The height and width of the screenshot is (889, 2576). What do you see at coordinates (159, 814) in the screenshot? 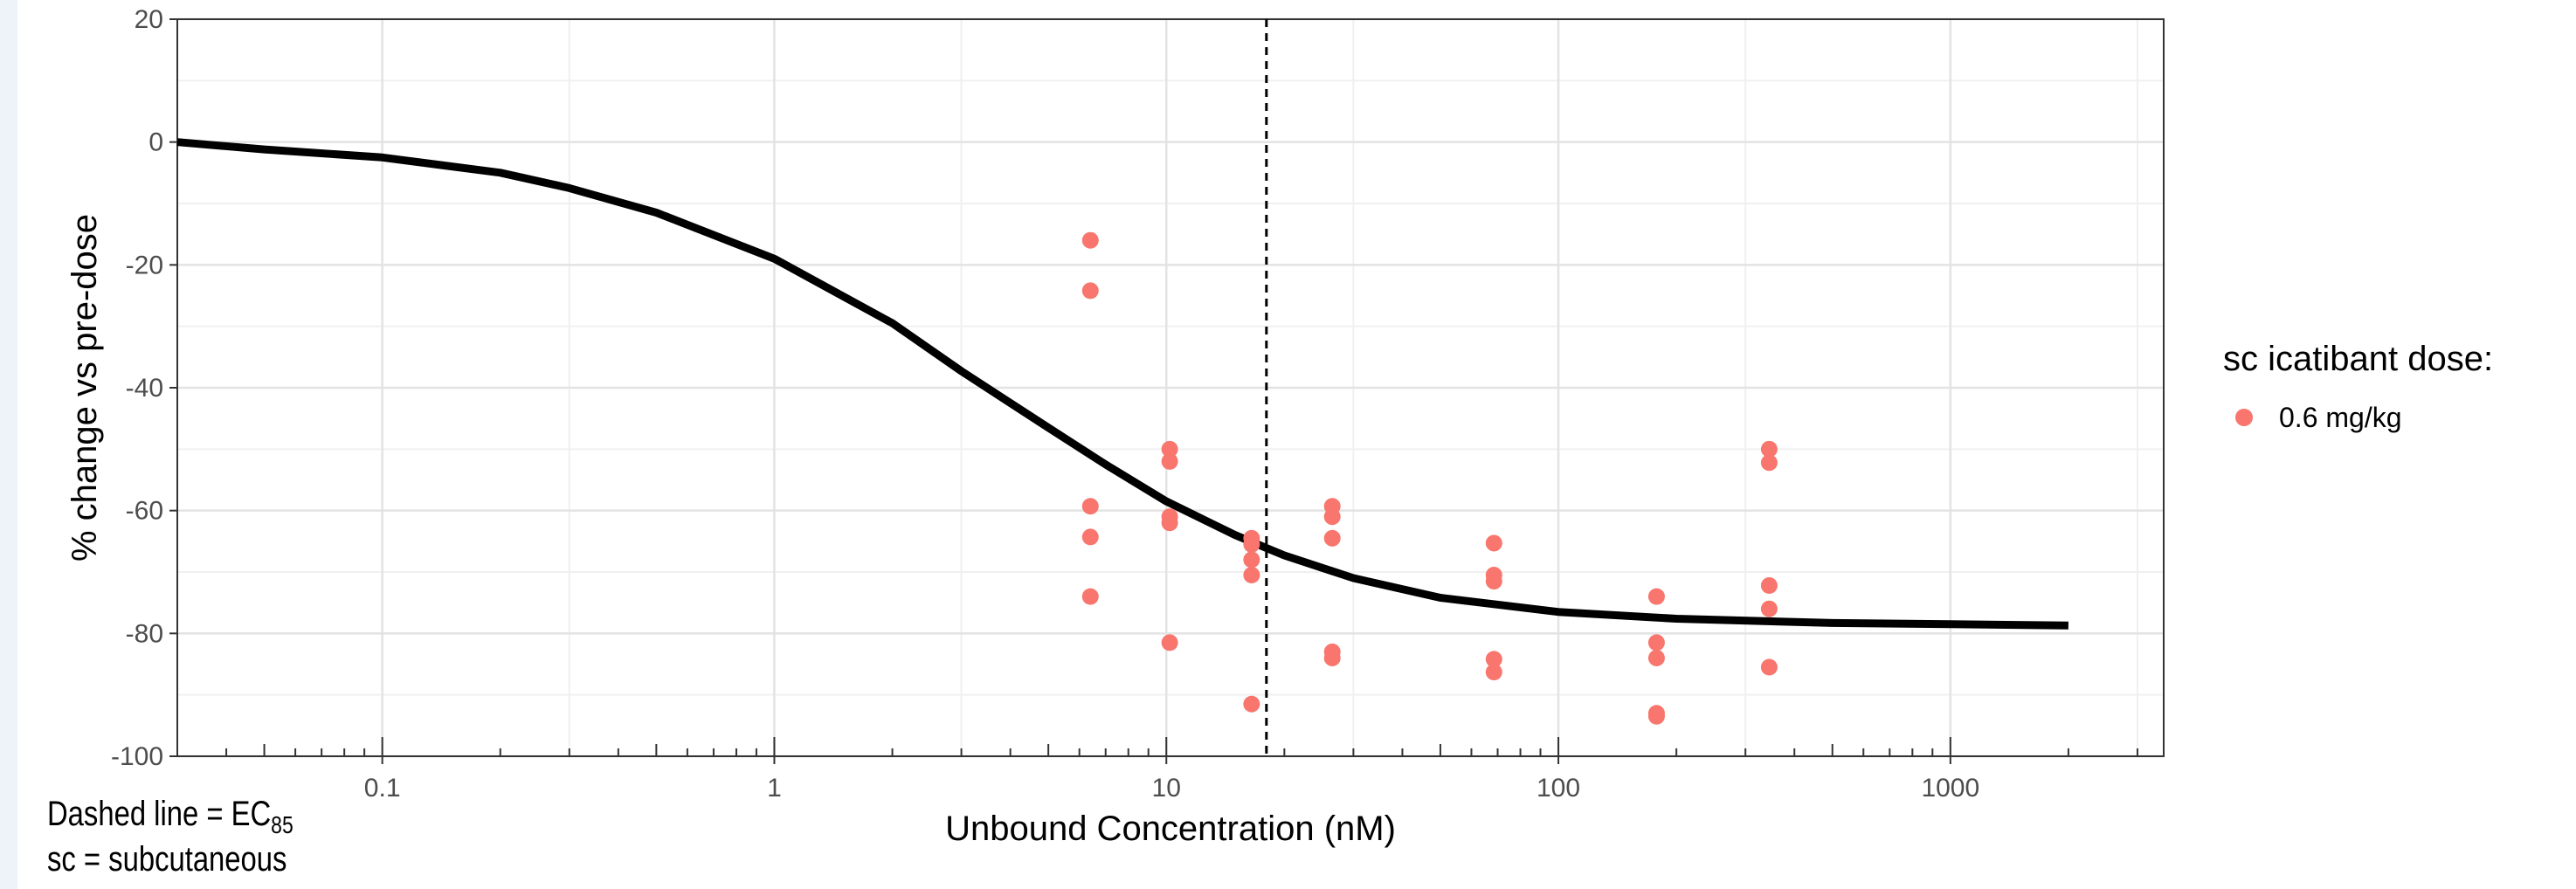
I see `footnote-ec85-text: Dashed line = EC` at bounding box center [159, 814].